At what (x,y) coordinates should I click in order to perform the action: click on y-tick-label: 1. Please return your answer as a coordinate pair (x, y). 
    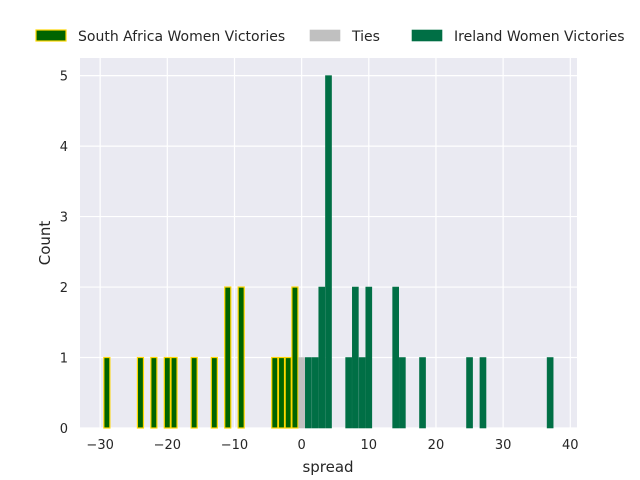
    Looking at the image, I should click on (64, 359).